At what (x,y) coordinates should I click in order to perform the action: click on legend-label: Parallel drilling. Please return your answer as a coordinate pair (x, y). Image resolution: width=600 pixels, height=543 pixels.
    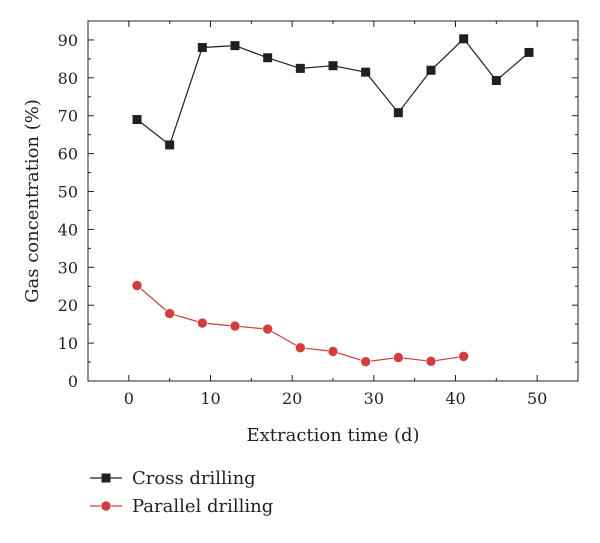
    Looking at the image, I should click on (202, 506).